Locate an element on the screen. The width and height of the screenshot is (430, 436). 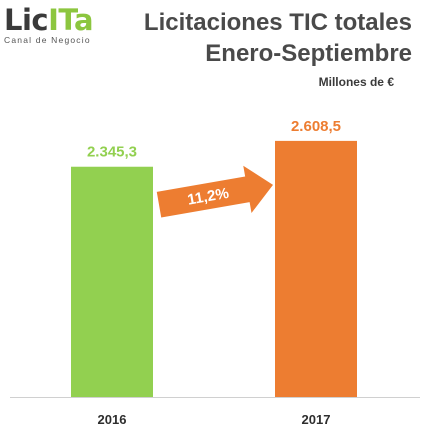
bar-2016 is located at coordinates (112, 281).